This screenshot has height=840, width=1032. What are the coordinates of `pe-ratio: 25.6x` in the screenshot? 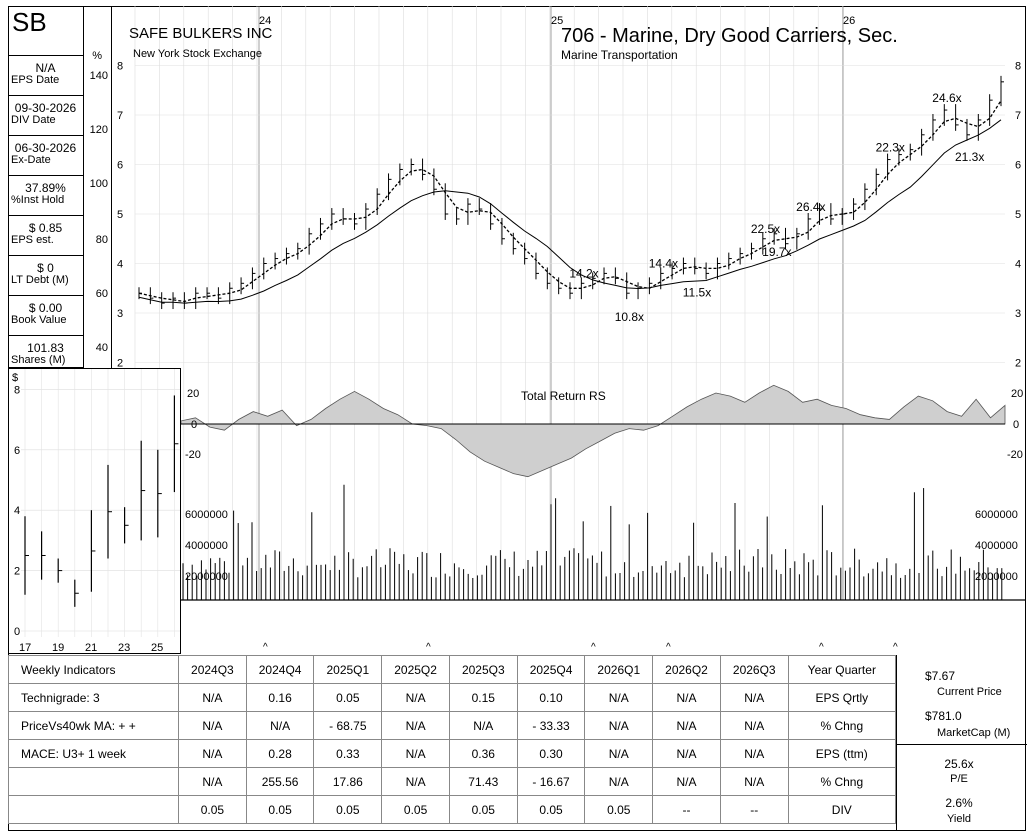 It's located at (959, 764).